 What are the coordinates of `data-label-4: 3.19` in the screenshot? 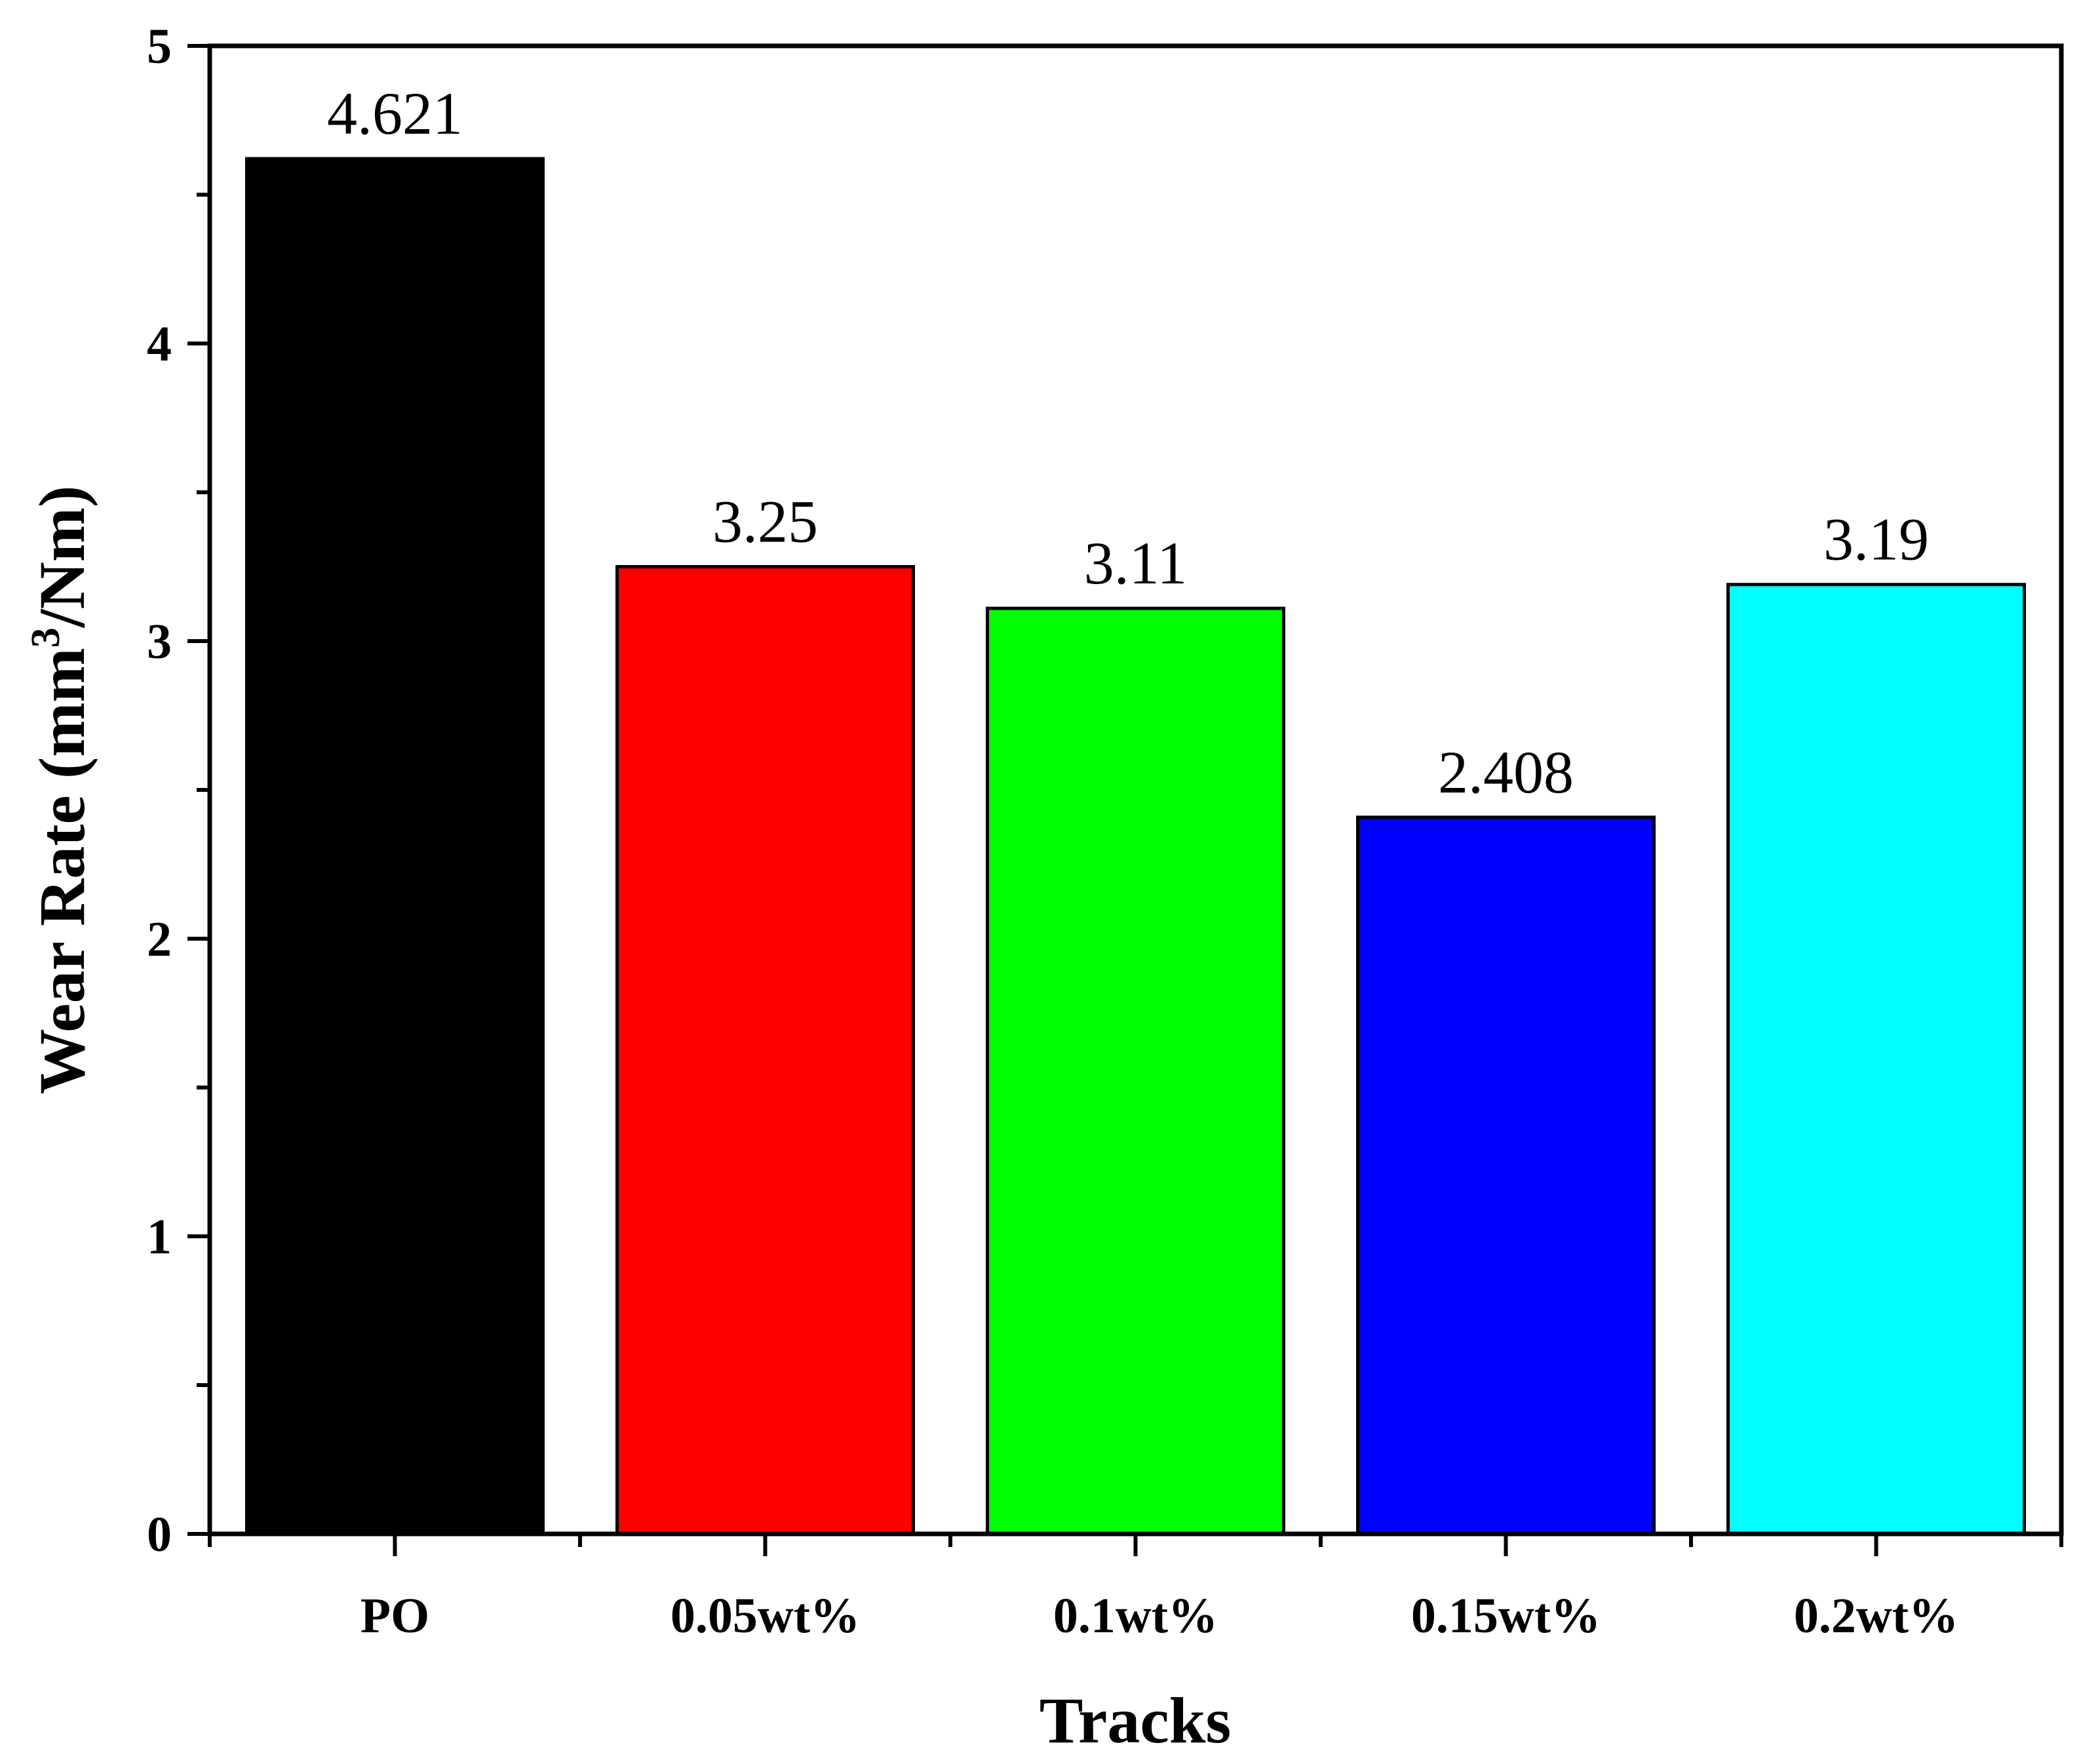 It's located at (1876, 539).